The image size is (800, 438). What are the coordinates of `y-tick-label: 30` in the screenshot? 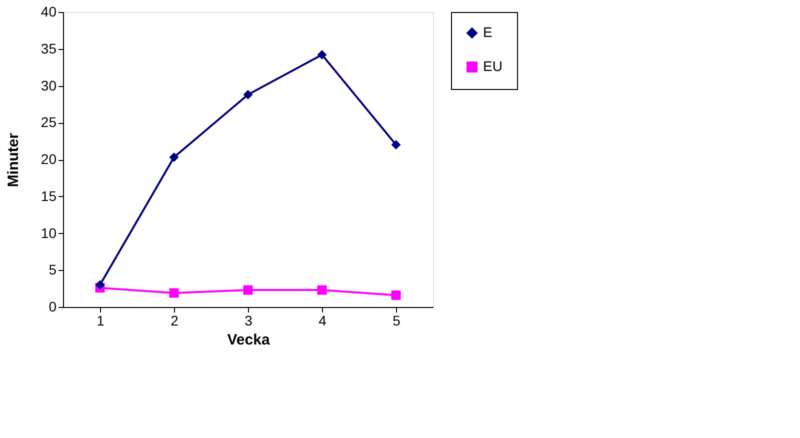 It's located at (48, 85).